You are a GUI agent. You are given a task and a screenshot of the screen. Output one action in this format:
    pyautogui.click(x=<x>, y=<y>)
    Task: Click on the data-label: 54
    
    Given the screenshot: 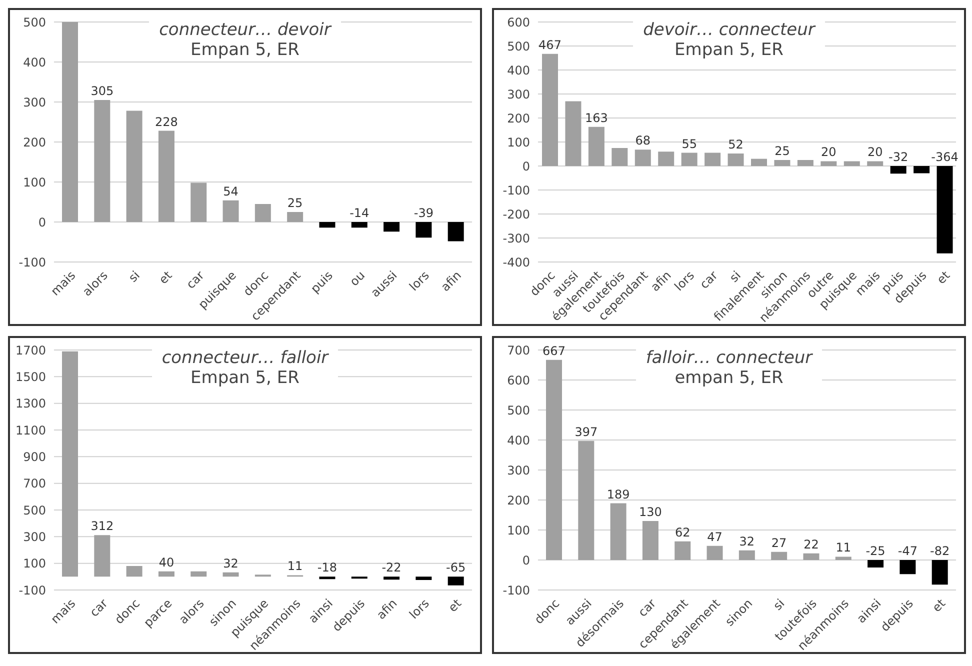 What is the action you would take?
    pyautogui.click(x=230, y=191)
    